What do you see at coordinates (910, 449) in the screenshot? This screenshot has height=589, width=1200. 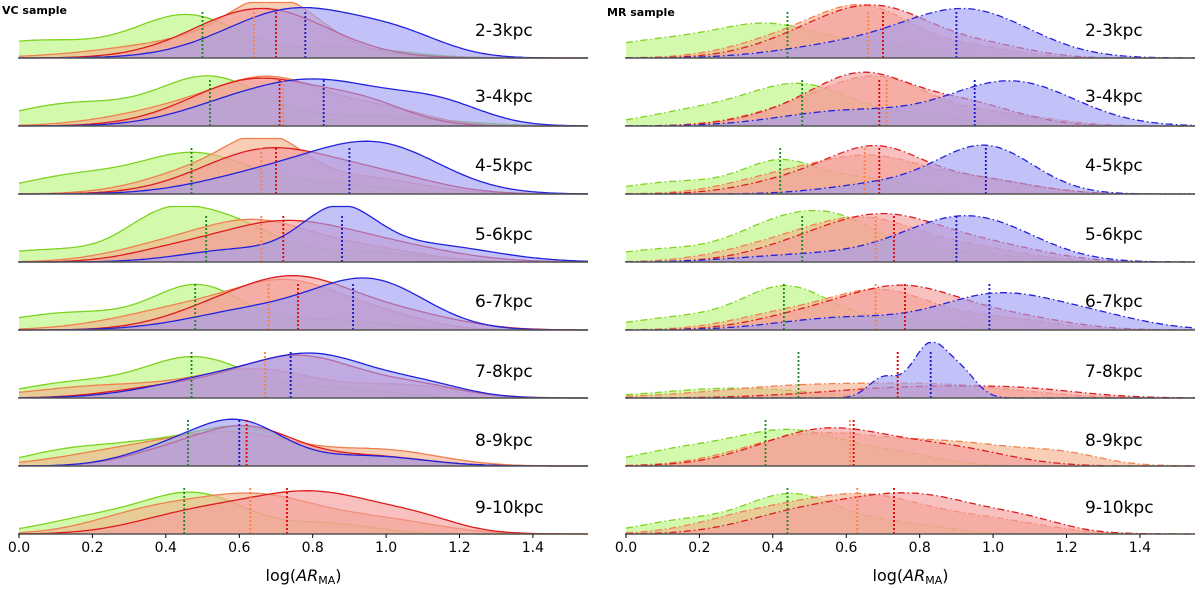 I see `orange-density-line` at bounding box center [910, 449].